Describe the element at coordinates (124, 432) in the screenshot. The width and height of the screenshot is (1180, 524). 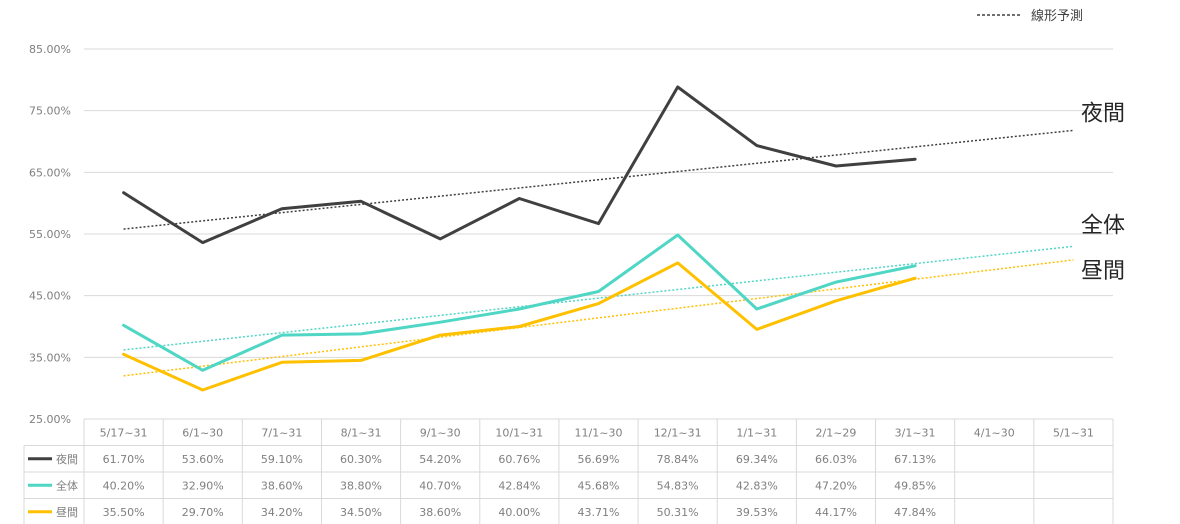
I see `x-tick-label: 5/17~31` at that location.